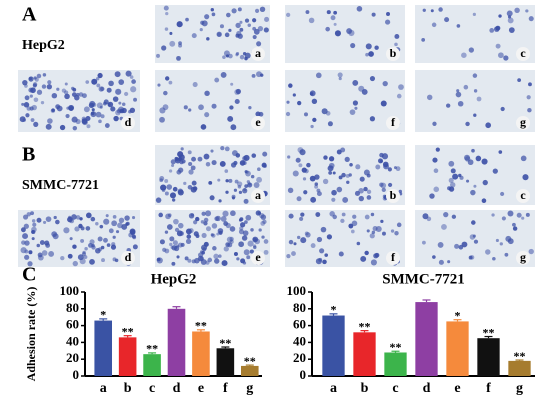  Describe the element at coordinates (299, 307) in the screenshot. I see `y-tick-label: 80` at that location.